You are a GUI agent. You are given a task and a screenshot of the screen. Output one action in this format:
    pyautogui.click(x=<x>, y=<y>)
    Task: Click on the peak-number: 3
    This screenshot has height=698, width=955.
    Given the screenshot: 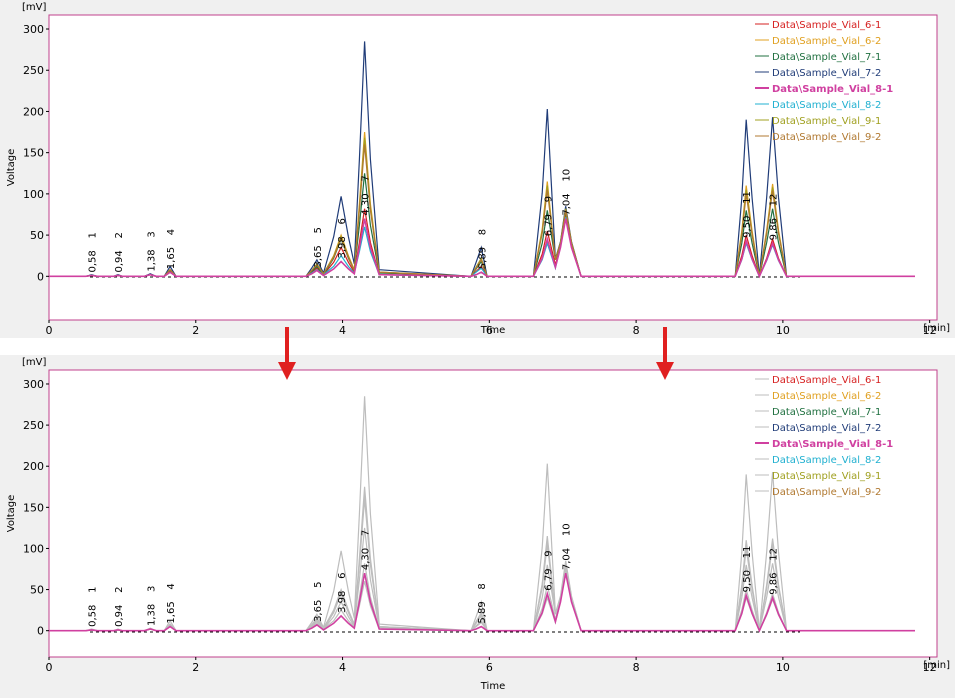 What is the action you would take?
    pyautogui.click(x=151, y=234)
    